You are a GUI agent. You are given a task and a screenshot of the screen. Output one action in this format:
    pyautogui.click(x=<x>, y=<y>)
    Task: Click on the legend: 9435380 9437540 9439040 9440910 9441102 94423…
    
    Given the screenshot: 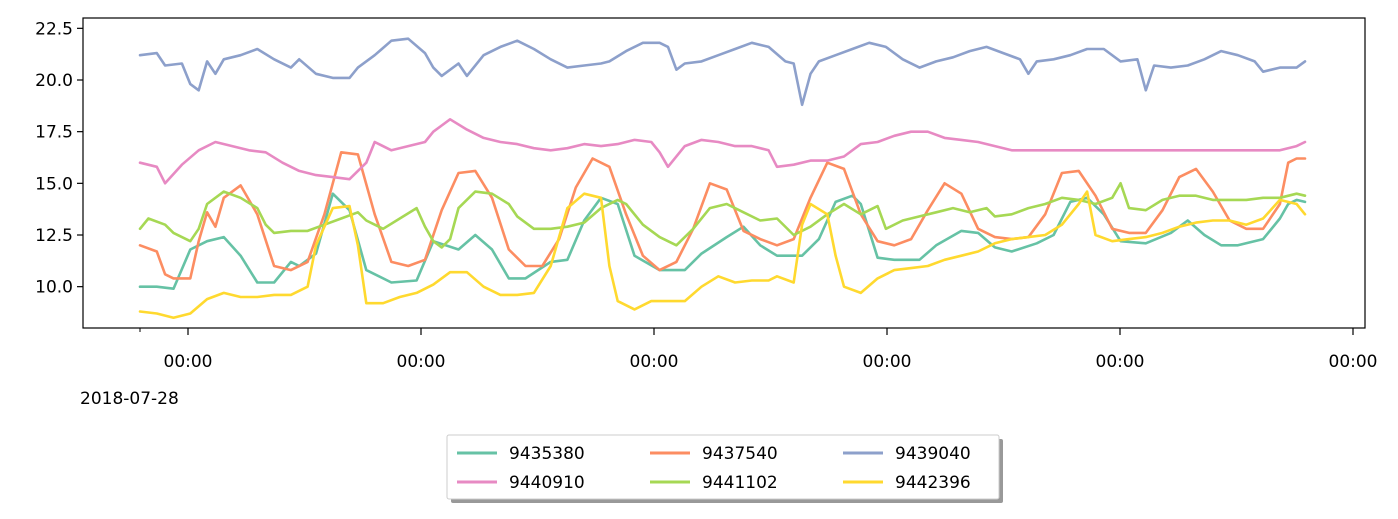 What is the action you would take?
    pyautogui.click(x=724, y=468)
    